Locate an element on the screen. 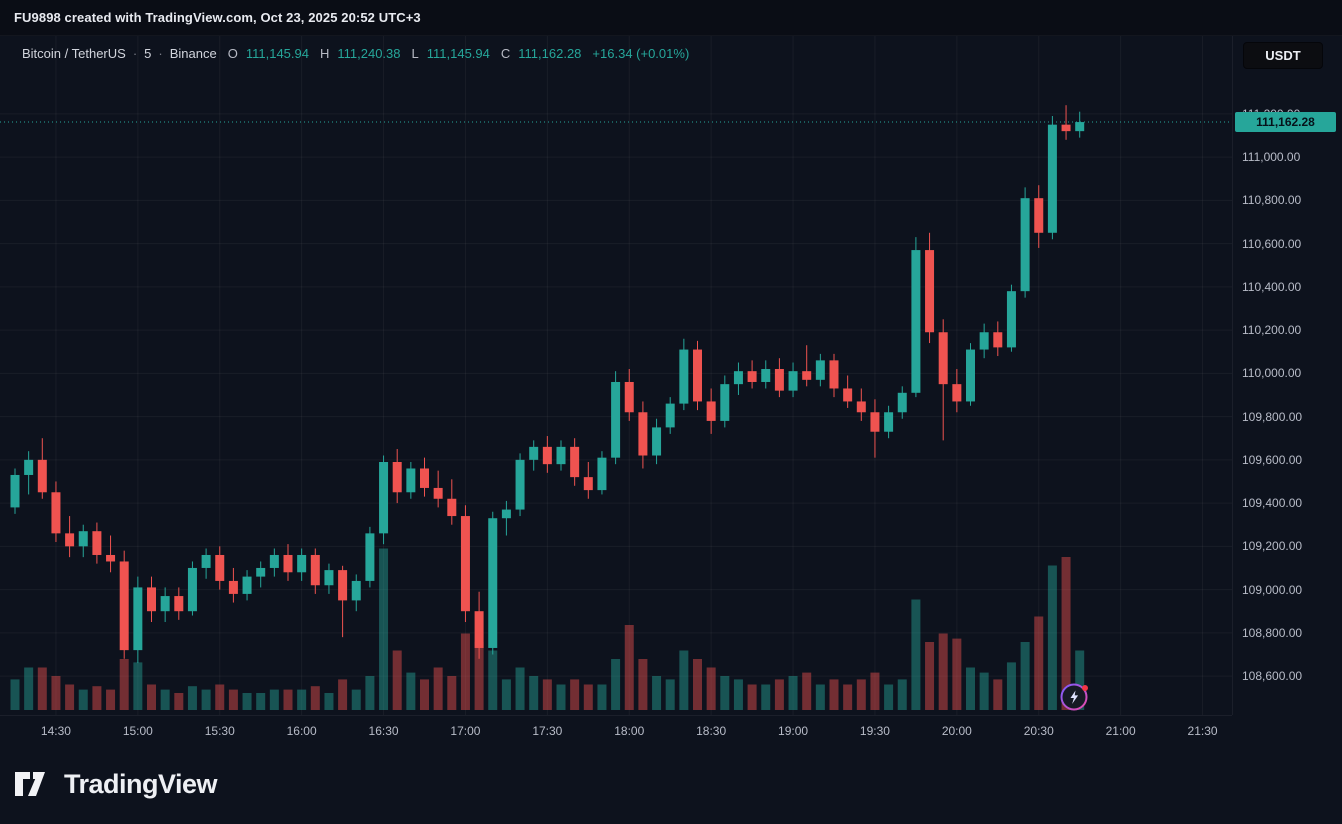 The image size is (1342, 824). high-value: 111,240.38 is located at coordinates (369, 53).